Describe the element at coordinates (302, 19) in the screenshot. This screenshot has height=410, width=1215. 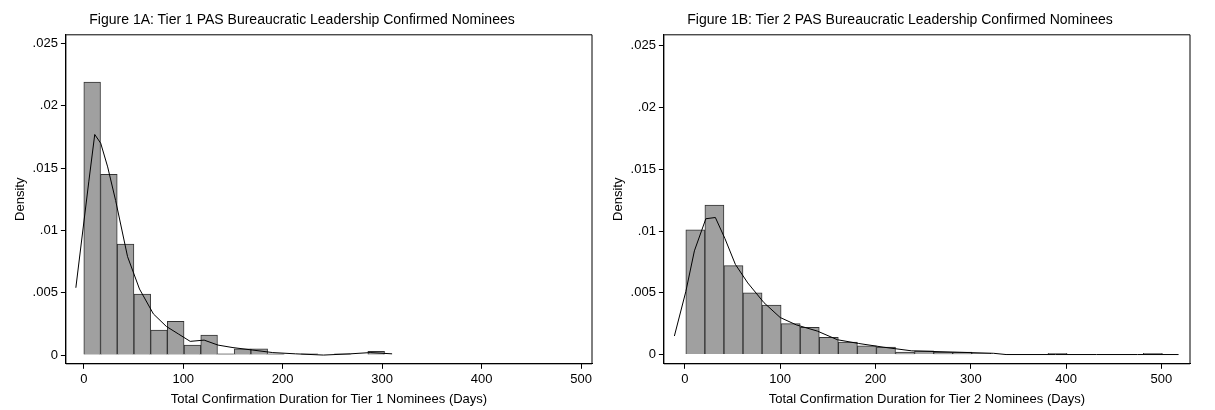
I see `chart-title: Figure 1A: Tier 1 PAS Bureaucratic Leadership Confirmed Nominees` at that location.